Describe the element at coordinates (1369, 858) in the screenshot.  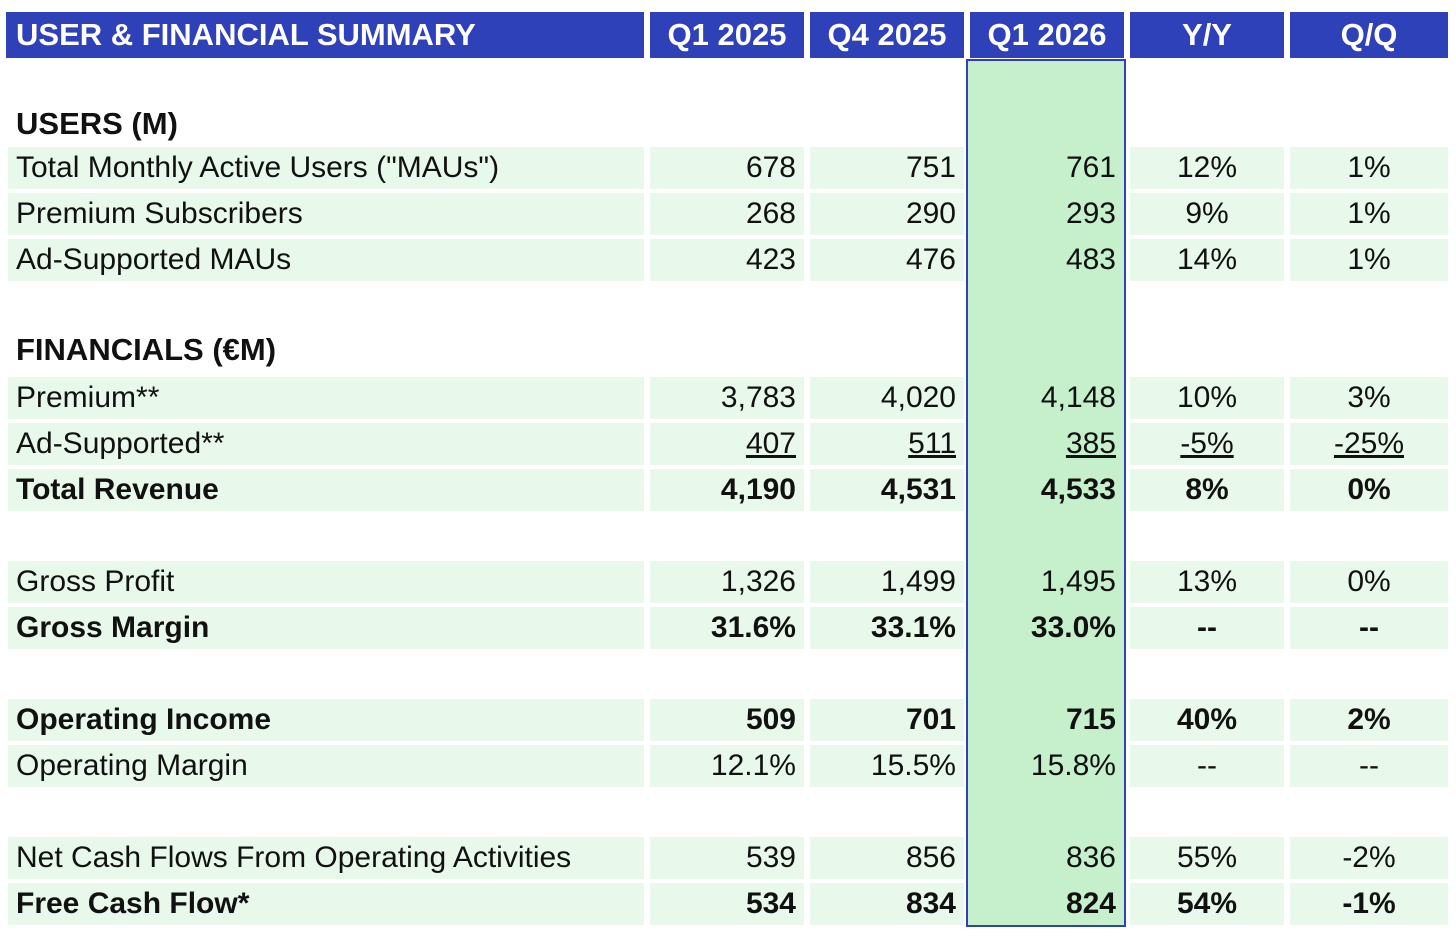
I see `value-cell: -2%` at that location.